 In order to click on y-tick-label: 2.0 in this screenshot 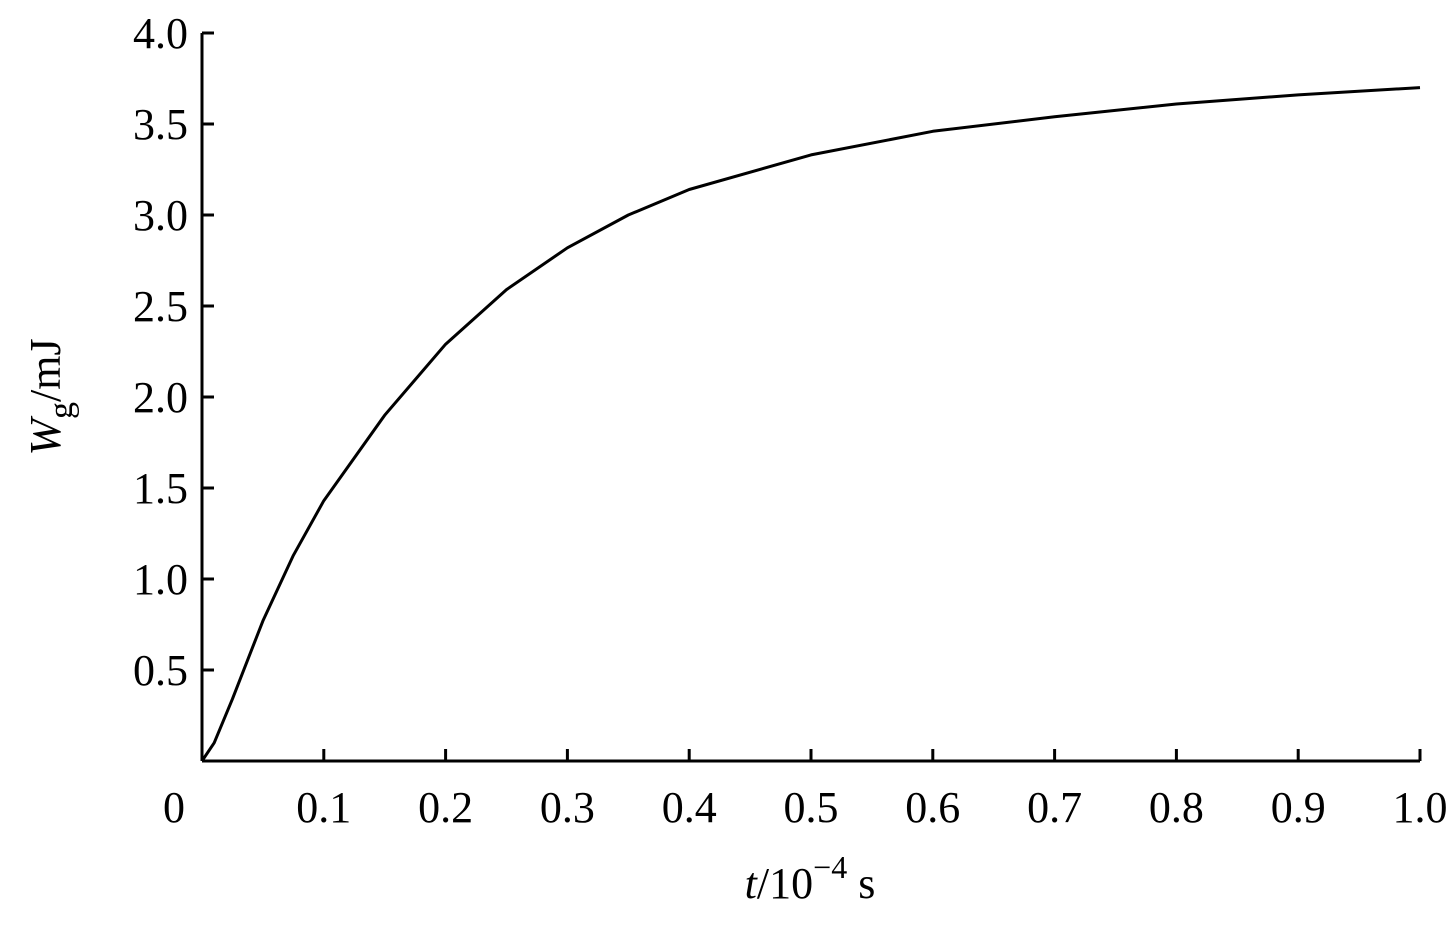, I will do `click(160, 397)`.